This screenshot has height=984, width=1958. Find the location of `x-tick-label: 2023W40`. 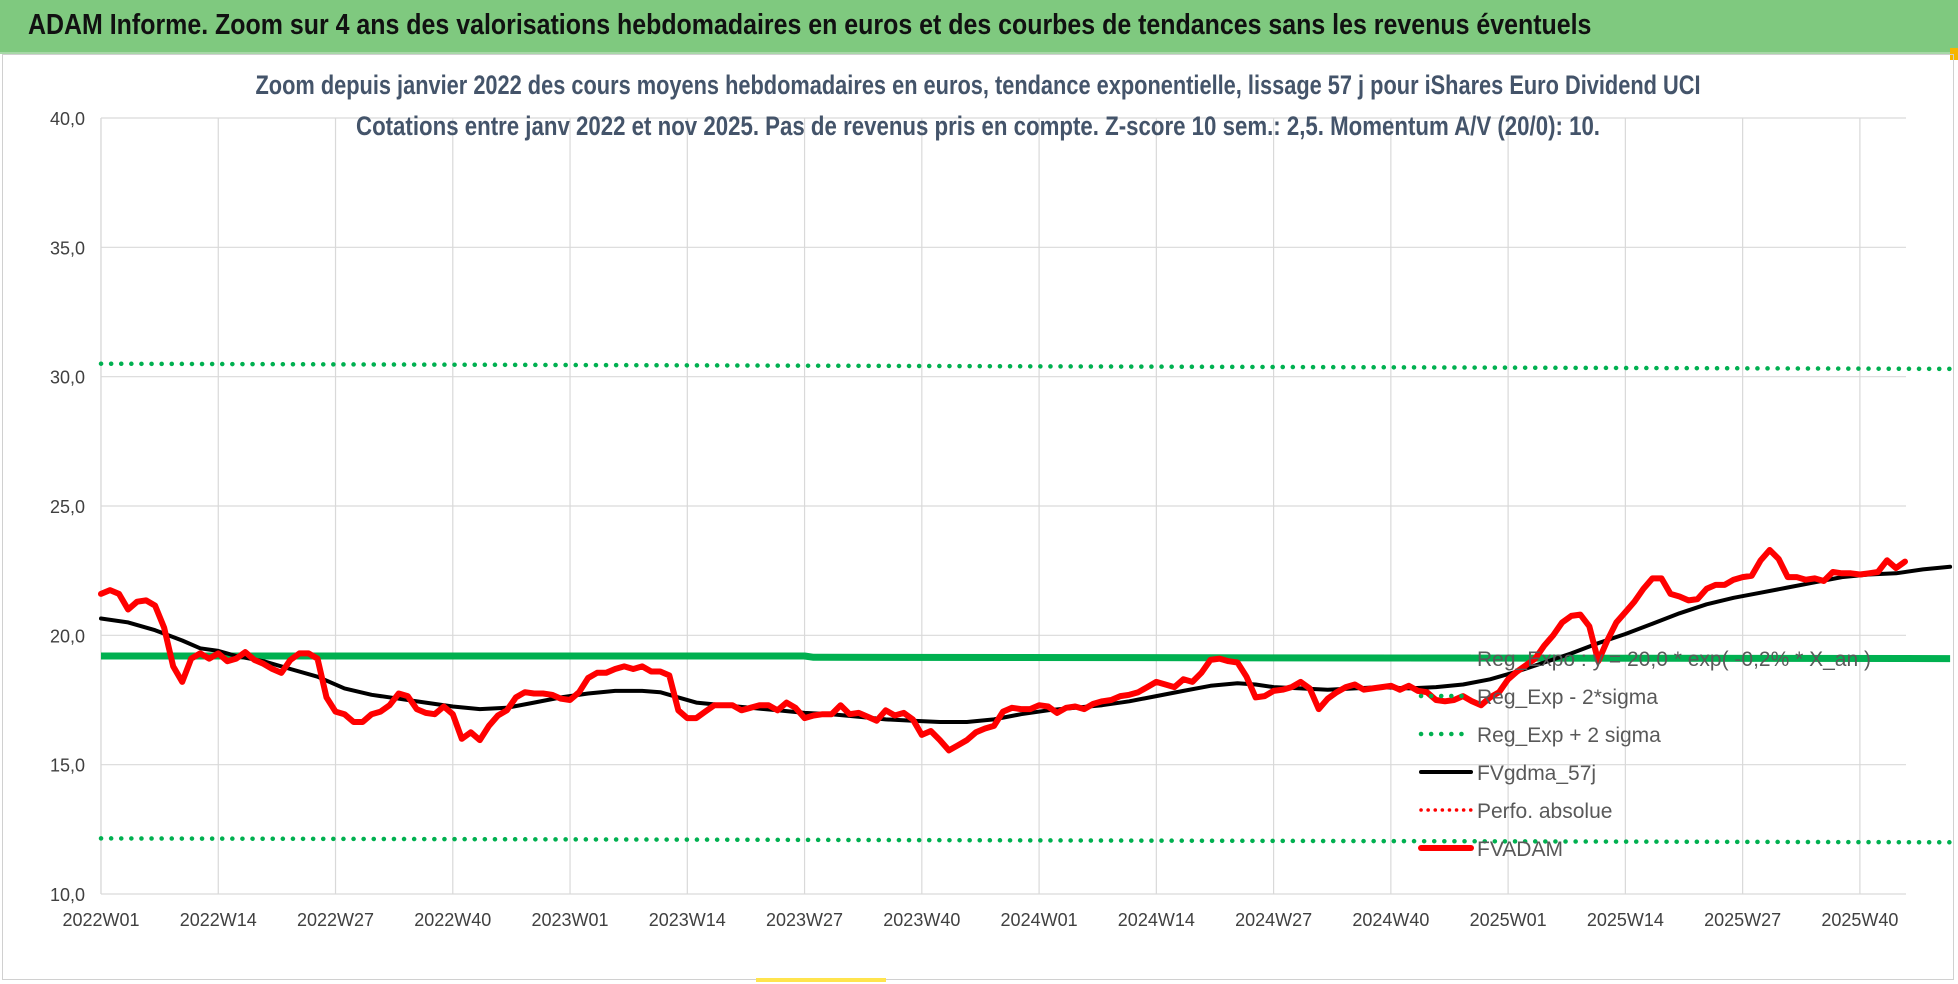

x-tick-label: 2023W40 is located at coordinates (921, 920).